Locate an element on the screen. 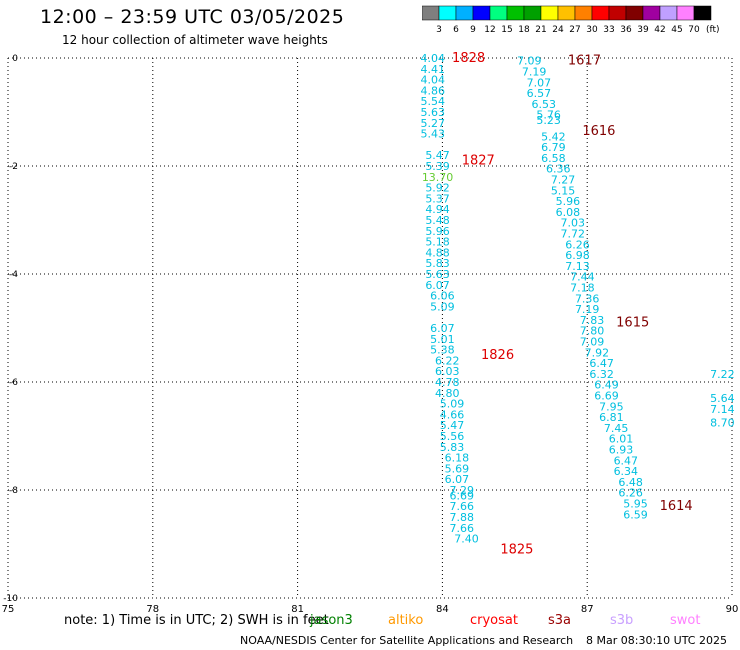 This screenshot has width=740, height=650. x-tick-label: 78 is located at coordinates (152, 609).